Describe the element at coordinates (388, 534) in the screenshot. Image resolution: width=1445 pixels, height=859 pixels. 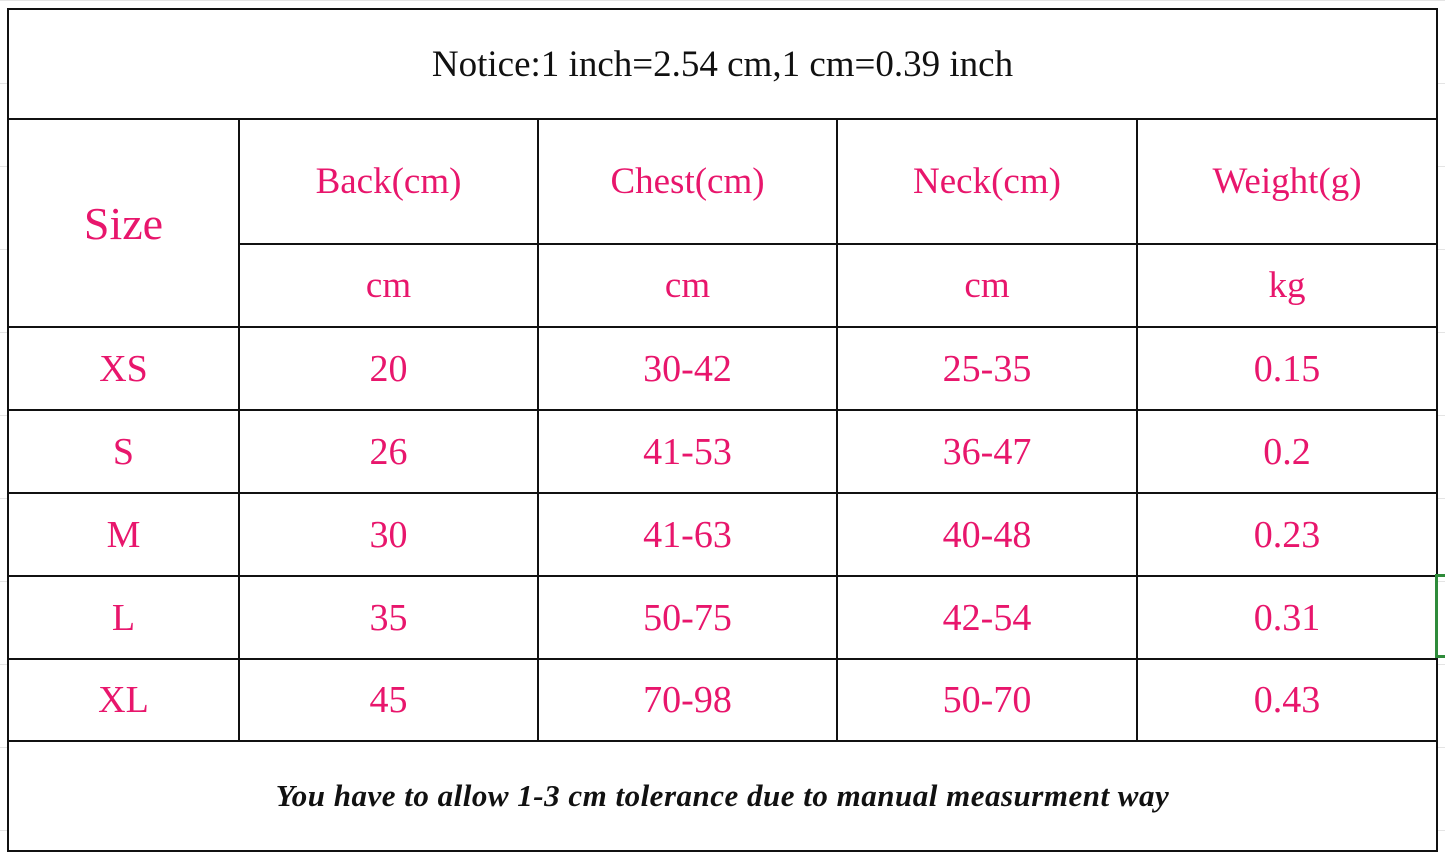
I see `measurement: 30` at that location.